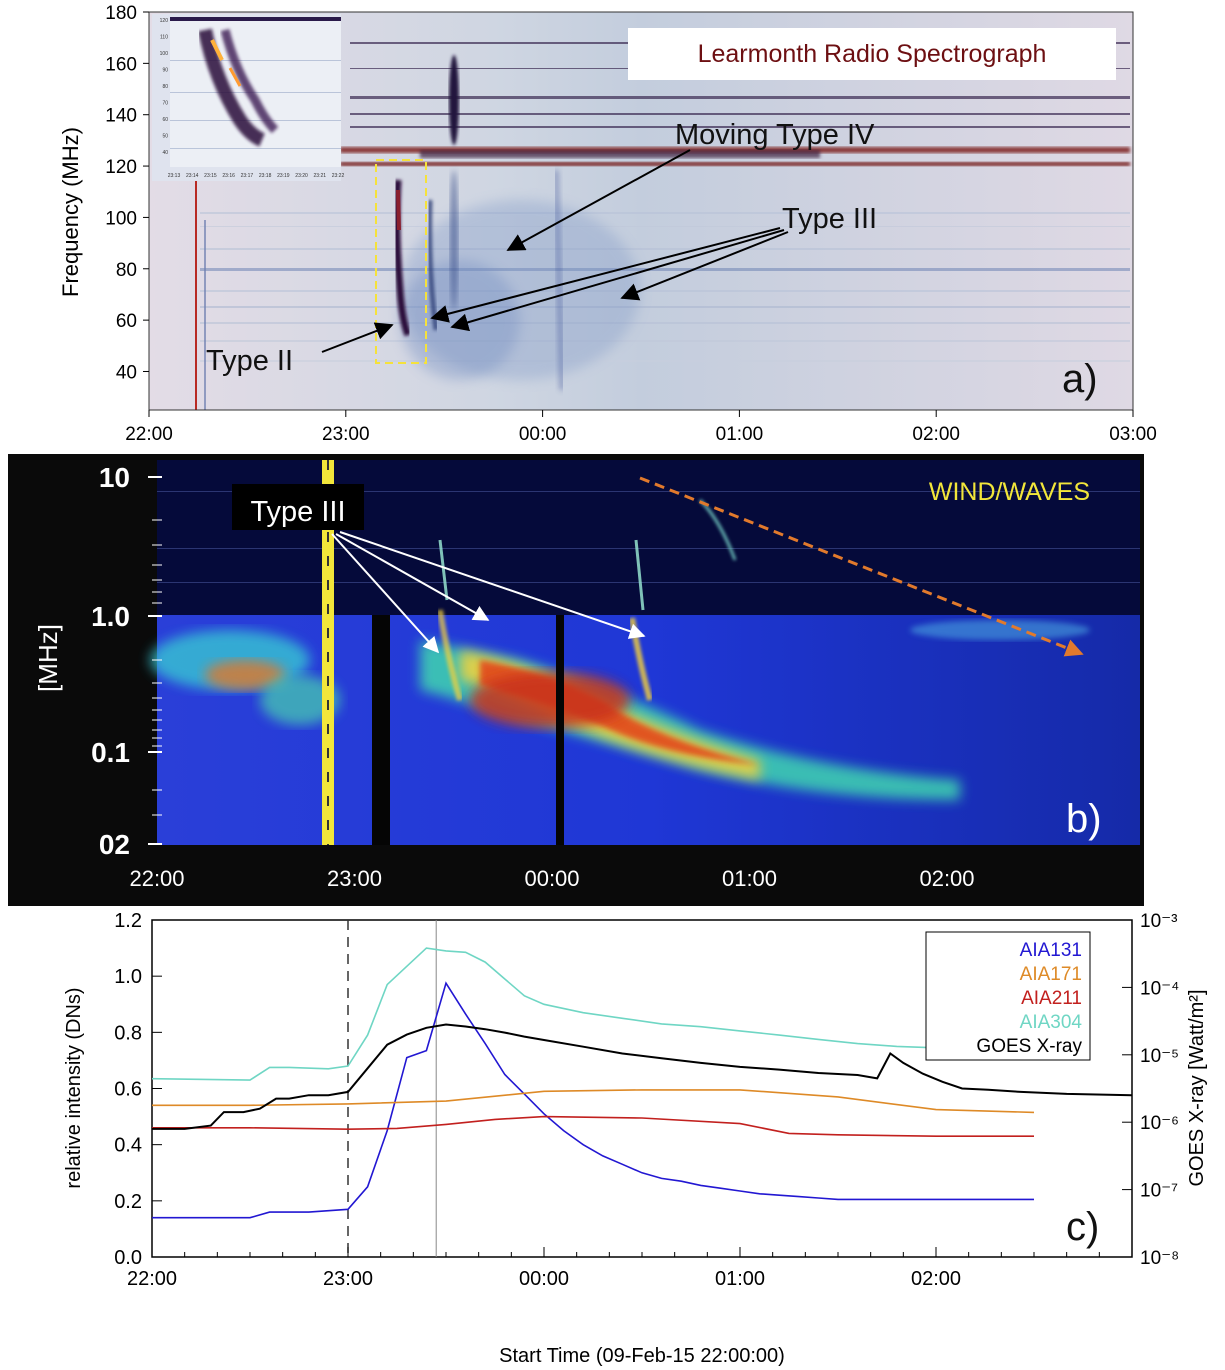  I want to click on legend-entry: AIA304, so click(1051, 1022).